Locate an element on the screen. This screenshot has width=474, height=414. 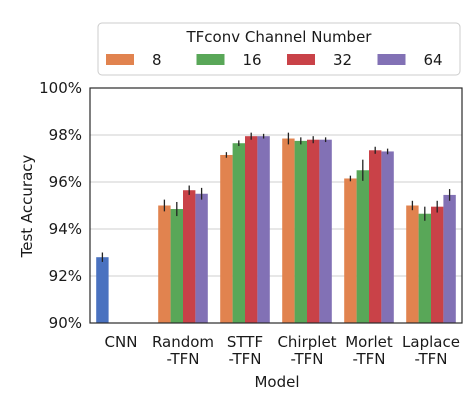
legend-title: TFconv Channel Number is located at coordinates (279, 37).